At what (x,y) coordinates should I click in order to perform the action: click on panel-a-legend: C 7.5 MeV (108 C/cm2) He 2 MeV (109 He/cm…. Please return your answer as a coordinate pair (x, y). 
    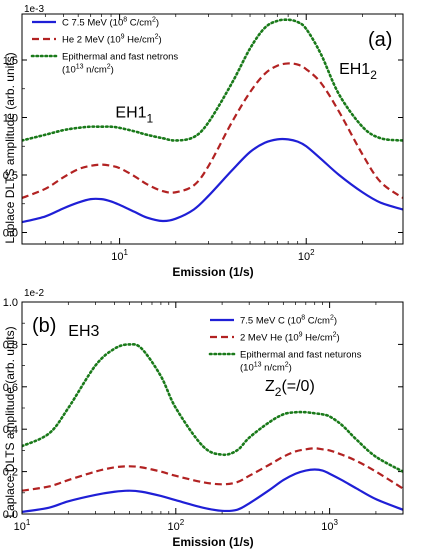
    Looking at the image, I should click on (104, 46).